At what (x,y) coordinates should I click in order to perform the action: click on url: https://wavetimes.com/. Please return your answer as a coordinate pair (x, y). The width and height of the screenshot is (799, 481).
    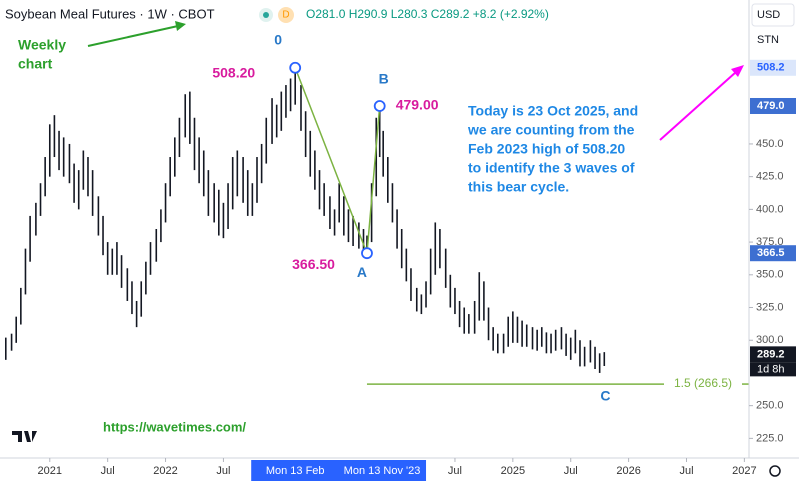
    Looking at the image, I should click on (174, 426).